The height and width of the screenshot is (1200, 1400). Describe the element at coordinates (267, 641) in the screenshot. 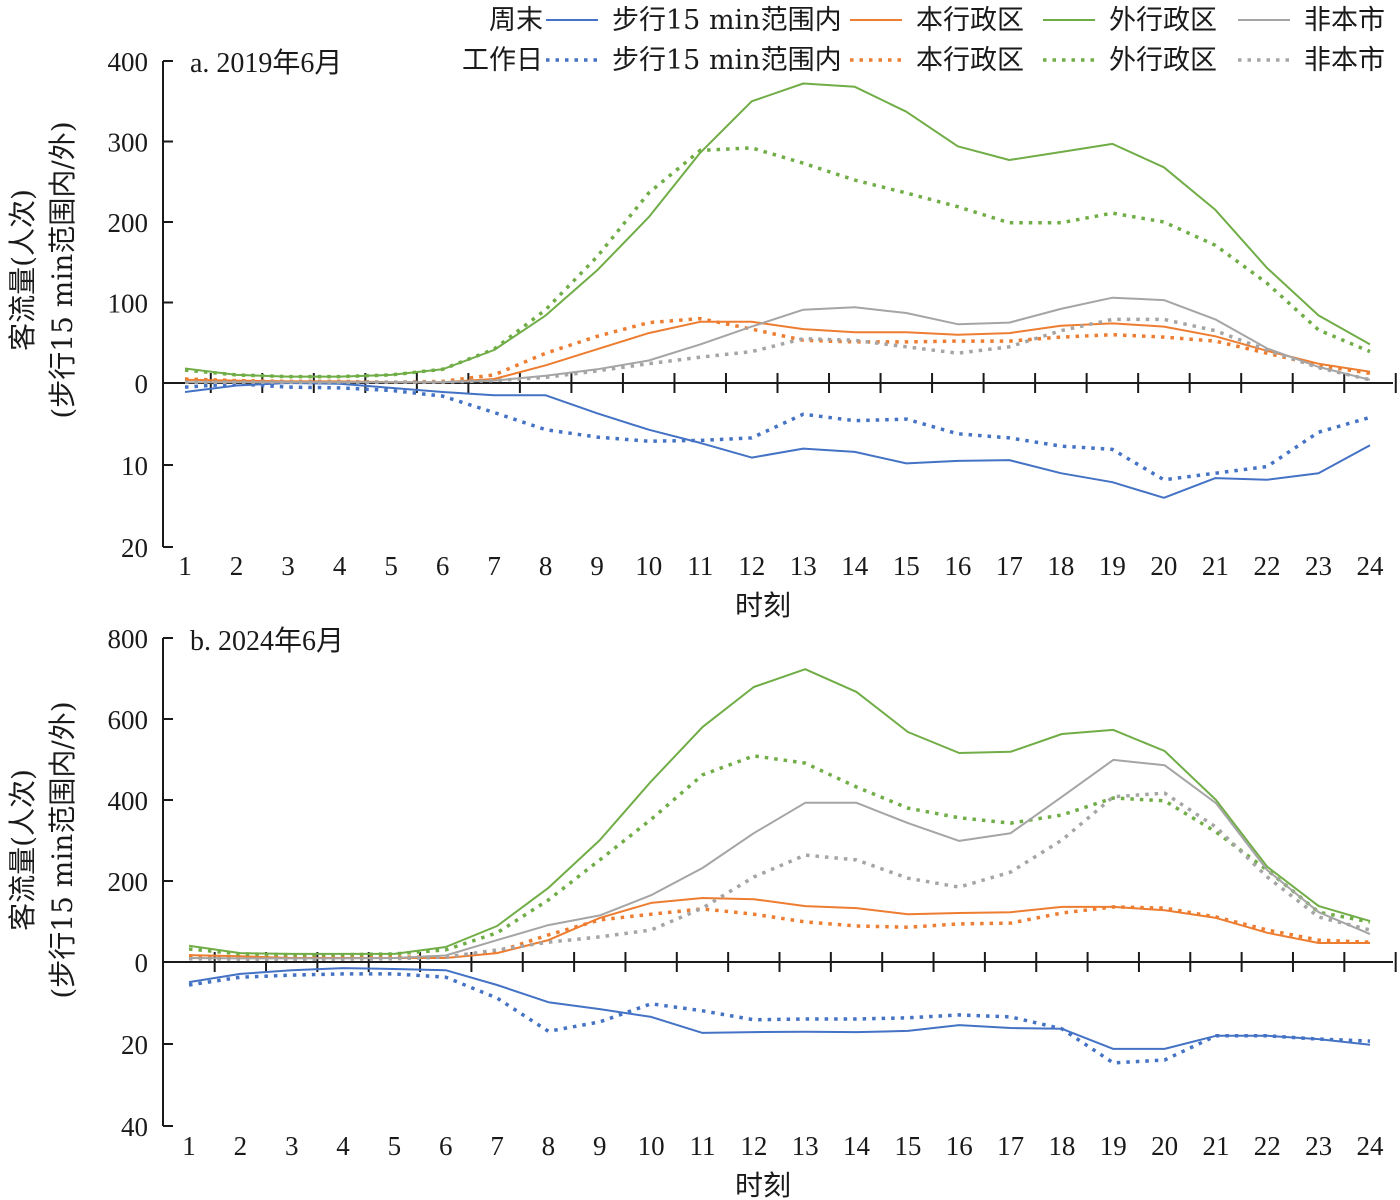

I see `panel-title: b. 2024年6月` at that location.